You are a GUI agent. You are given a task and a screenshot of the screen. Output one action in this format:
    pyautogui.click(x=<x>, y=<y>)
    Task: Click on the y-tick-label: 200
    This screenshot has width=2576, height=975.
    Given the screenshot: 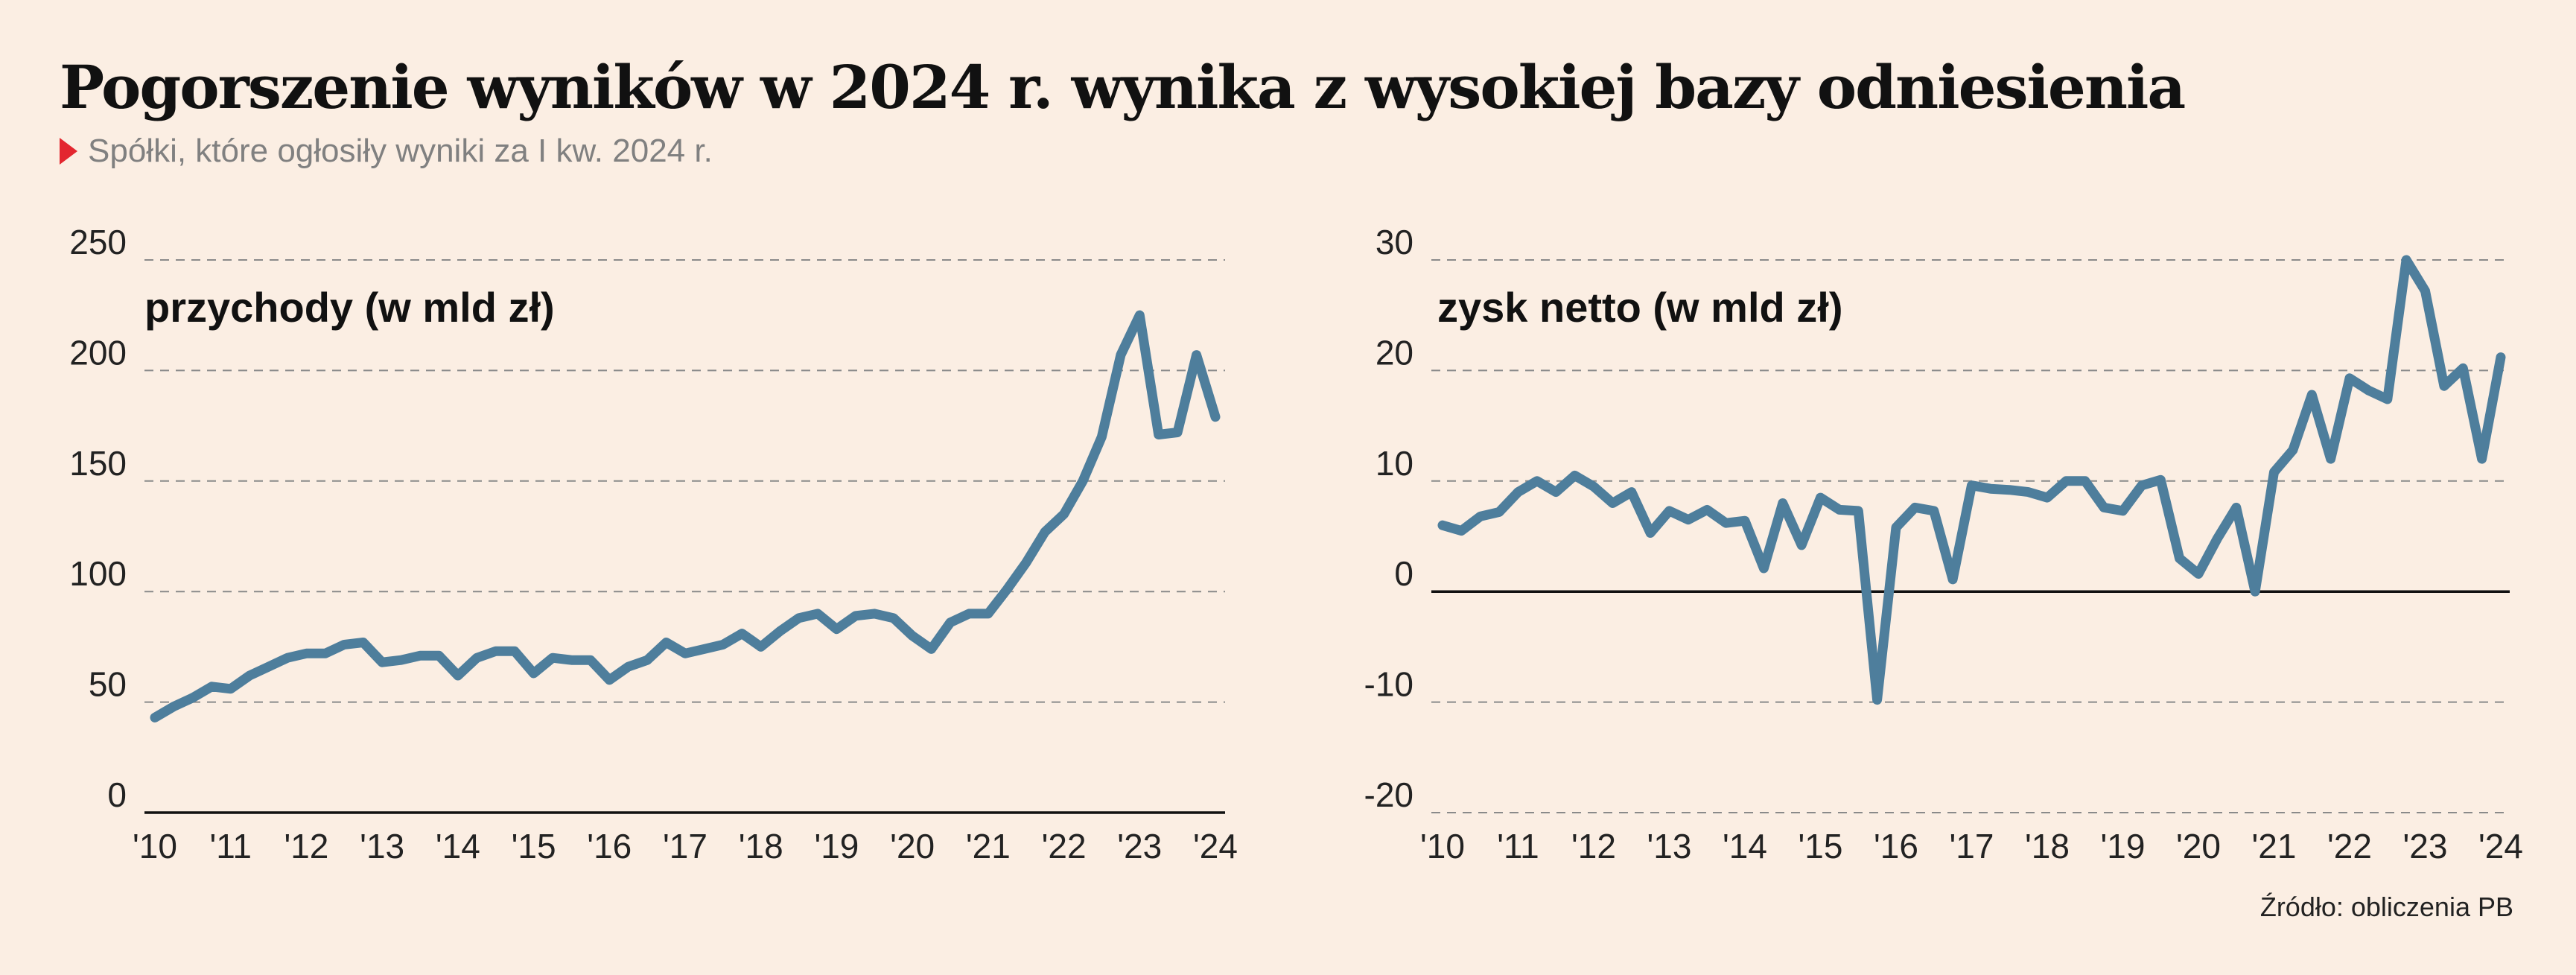 What is the action you would take?
    pyautogui.click(x=98, y=352)
    